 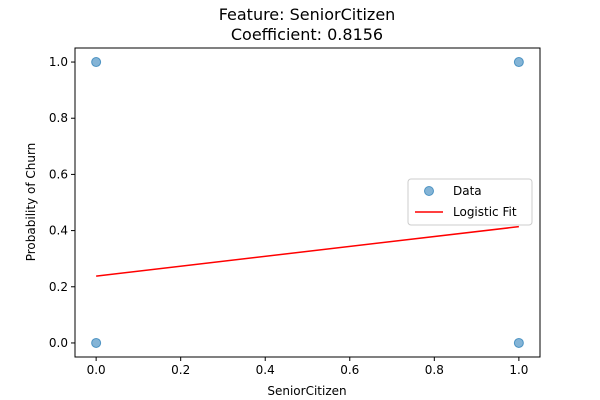 I want to click on y-tick-label: 0.0, so click(x=58, y=343).